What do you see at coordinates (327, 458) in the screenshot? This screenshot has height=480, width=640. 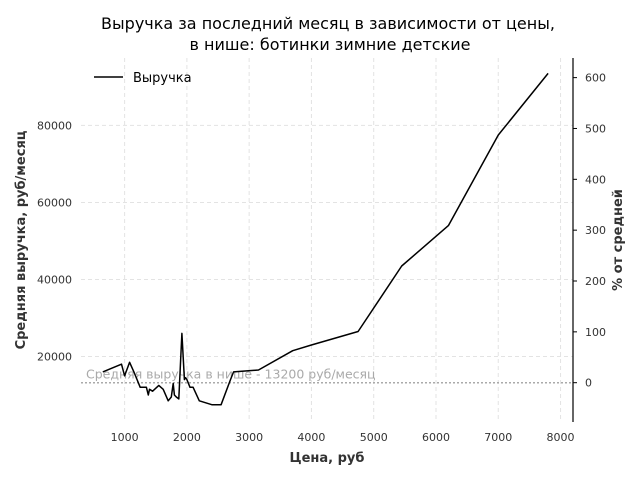 I see `x-axis-label: Цена, руб` at bounding box center [327, 458].